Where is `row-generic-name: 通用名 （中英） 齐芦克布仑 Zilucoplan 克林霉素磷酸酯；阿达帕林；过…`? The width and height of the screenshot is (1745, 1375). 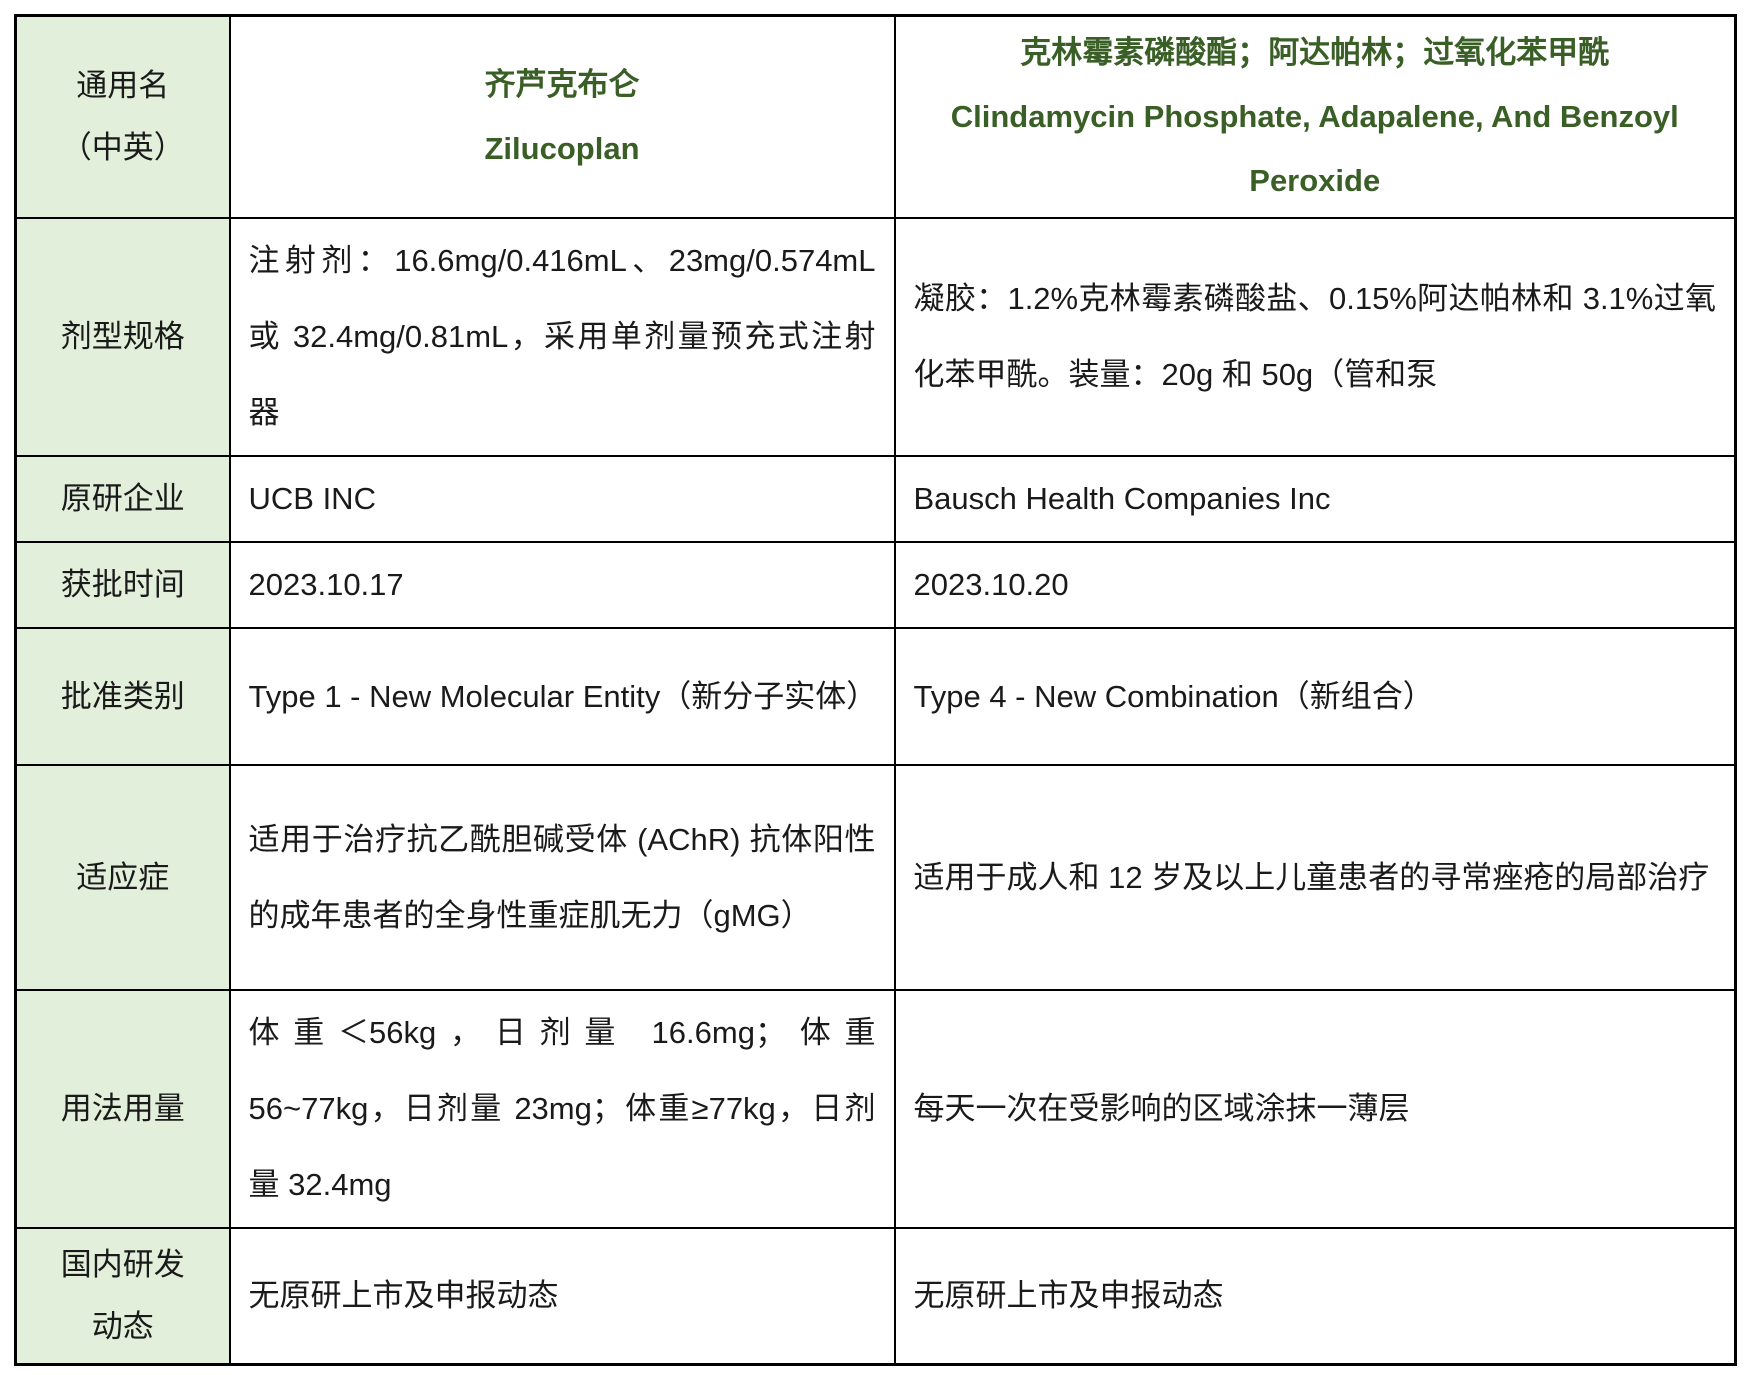
row-generic-name: 通用名 （中英） 齐芦克布仑 Zilucoplan 克林霉素磷酸酯；阿达帕林；过… is located at coordinates (875, 116).